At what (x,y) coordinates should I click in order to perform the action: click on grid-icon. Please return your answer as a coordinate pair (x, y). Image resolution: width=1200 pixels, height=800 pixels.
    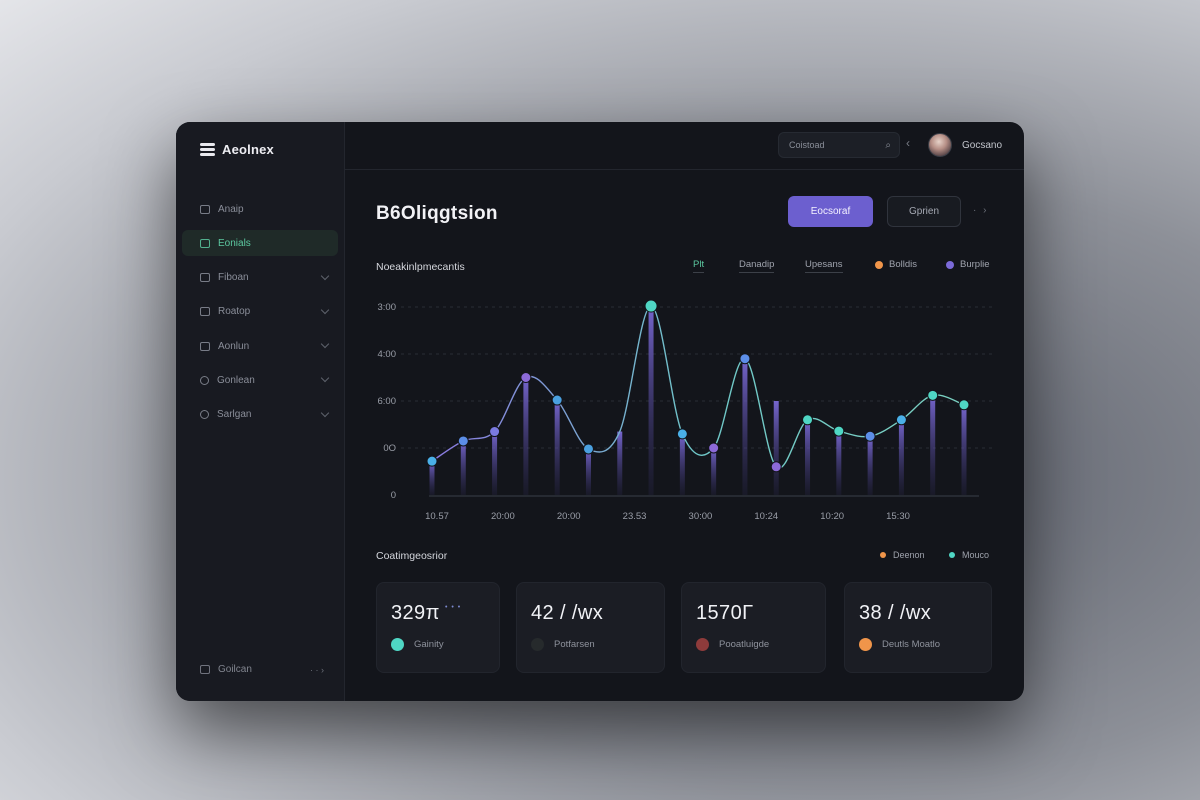
    Looking at the image, I should click on (205, 209).